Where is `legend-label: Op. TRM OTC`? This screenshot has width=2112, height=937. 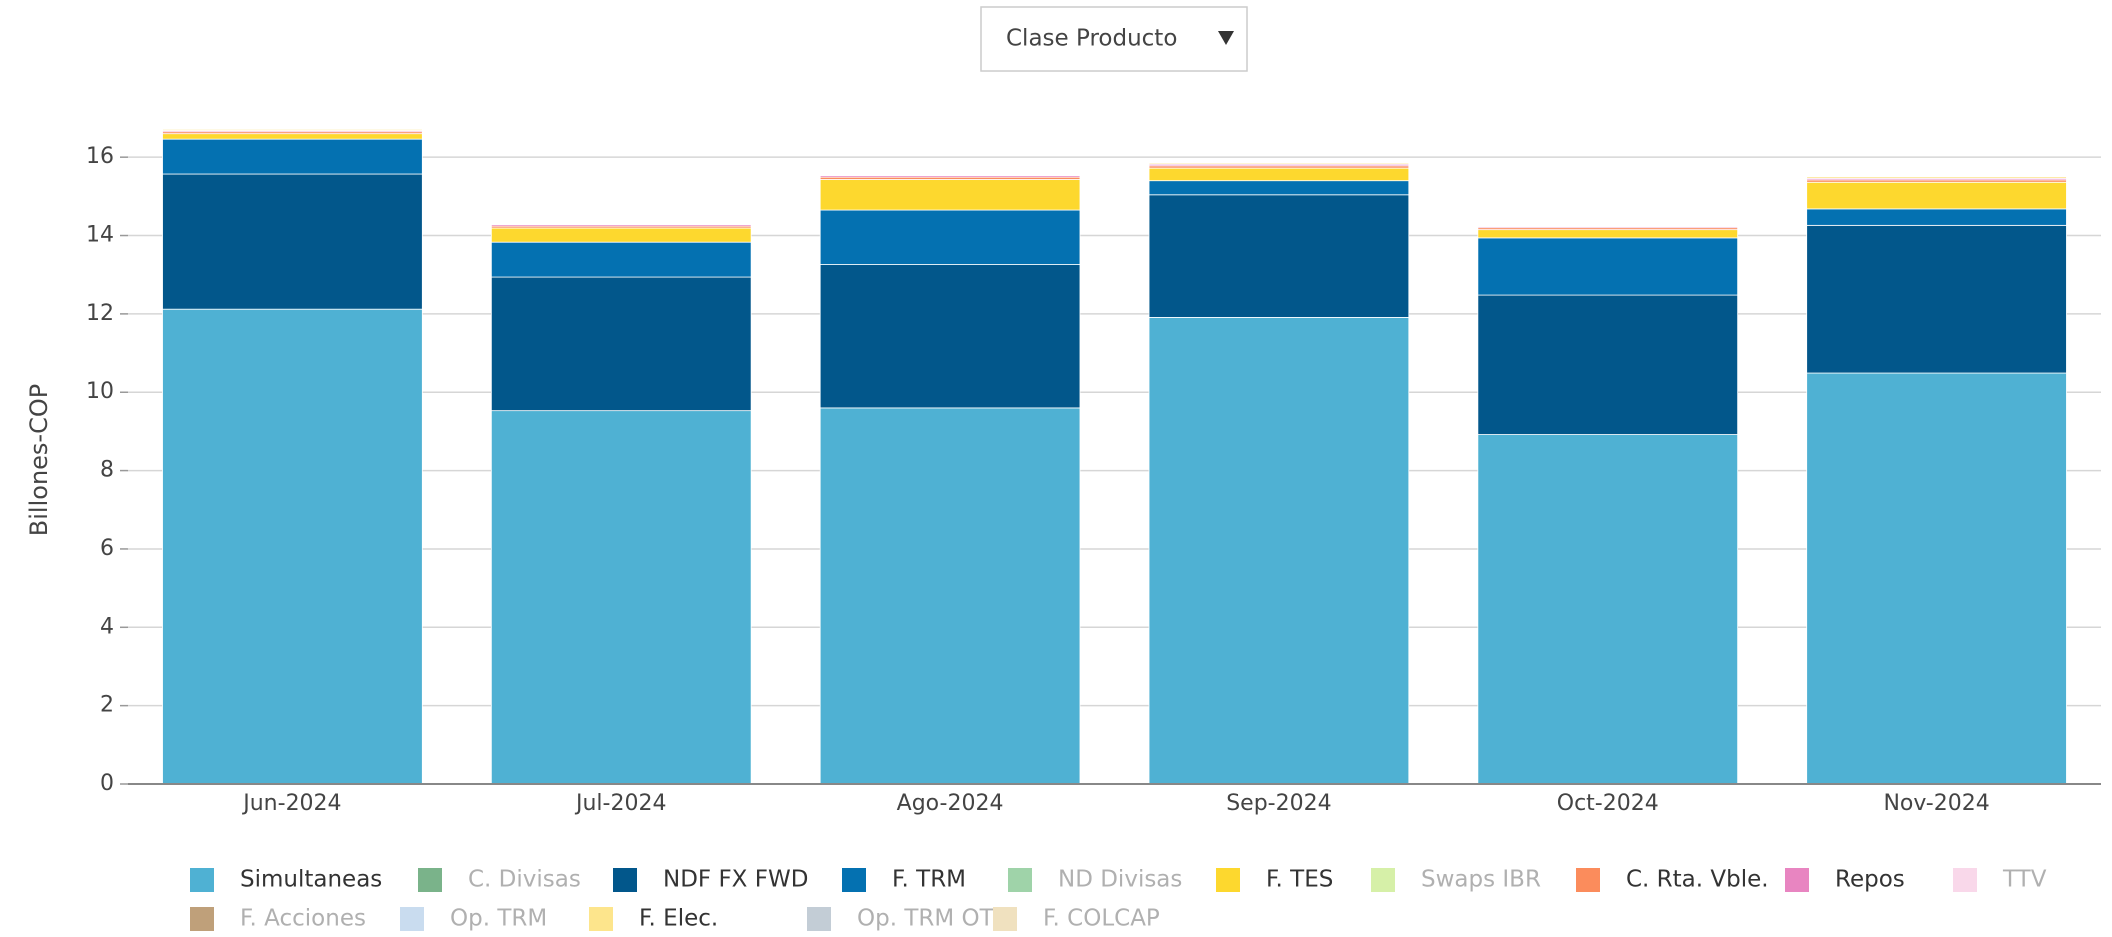
legend-label: Op. TRM OTC is located at coordinates (932, 919).